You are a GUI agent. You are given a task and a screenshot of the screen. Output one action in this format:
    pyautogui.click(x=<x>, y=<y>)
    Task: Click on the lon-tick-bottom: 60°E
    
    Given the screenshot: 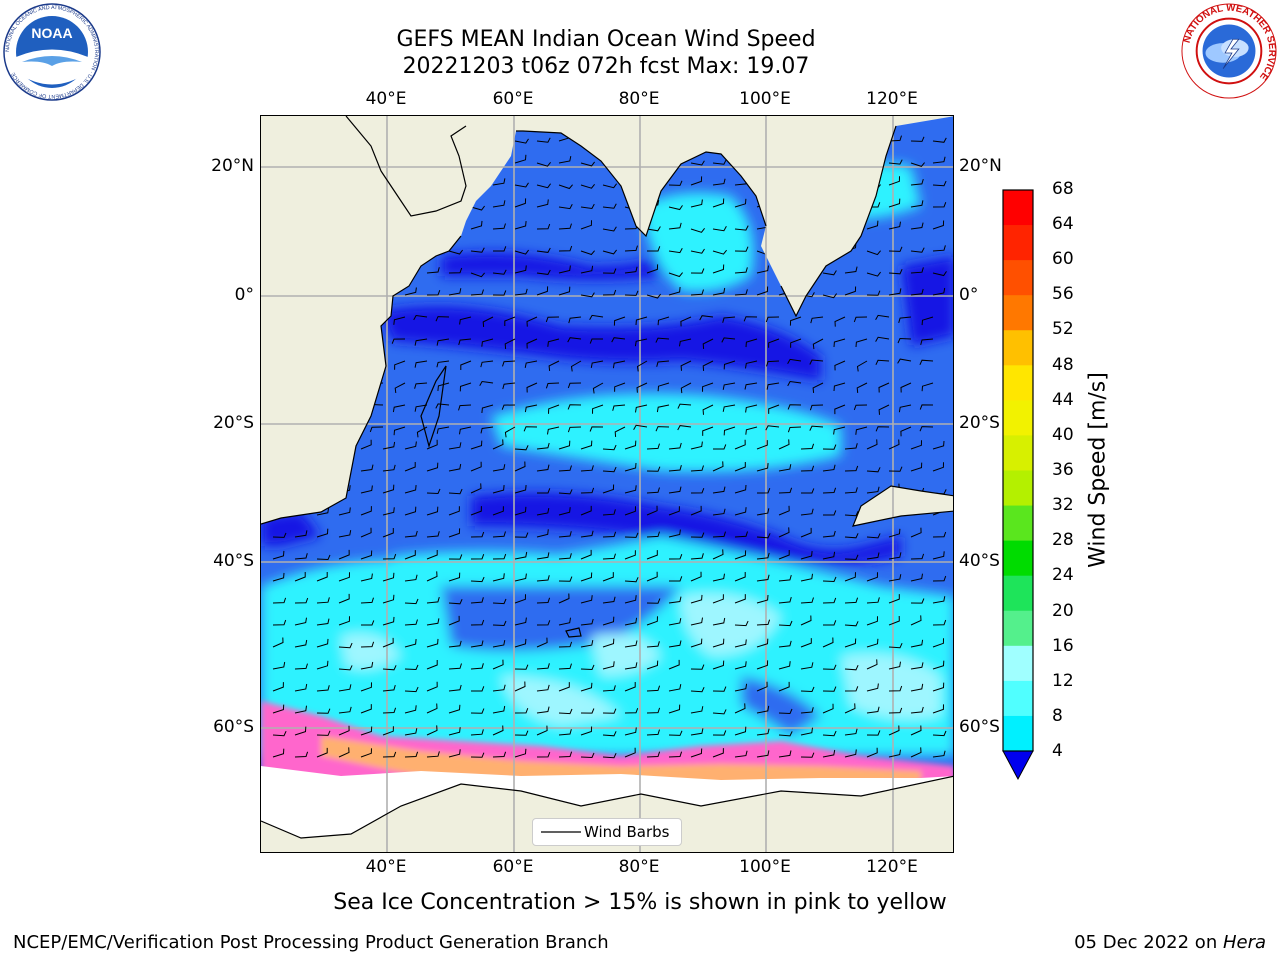 What is the action you would take?
    pyautogui.click(x=513, y=867)
    